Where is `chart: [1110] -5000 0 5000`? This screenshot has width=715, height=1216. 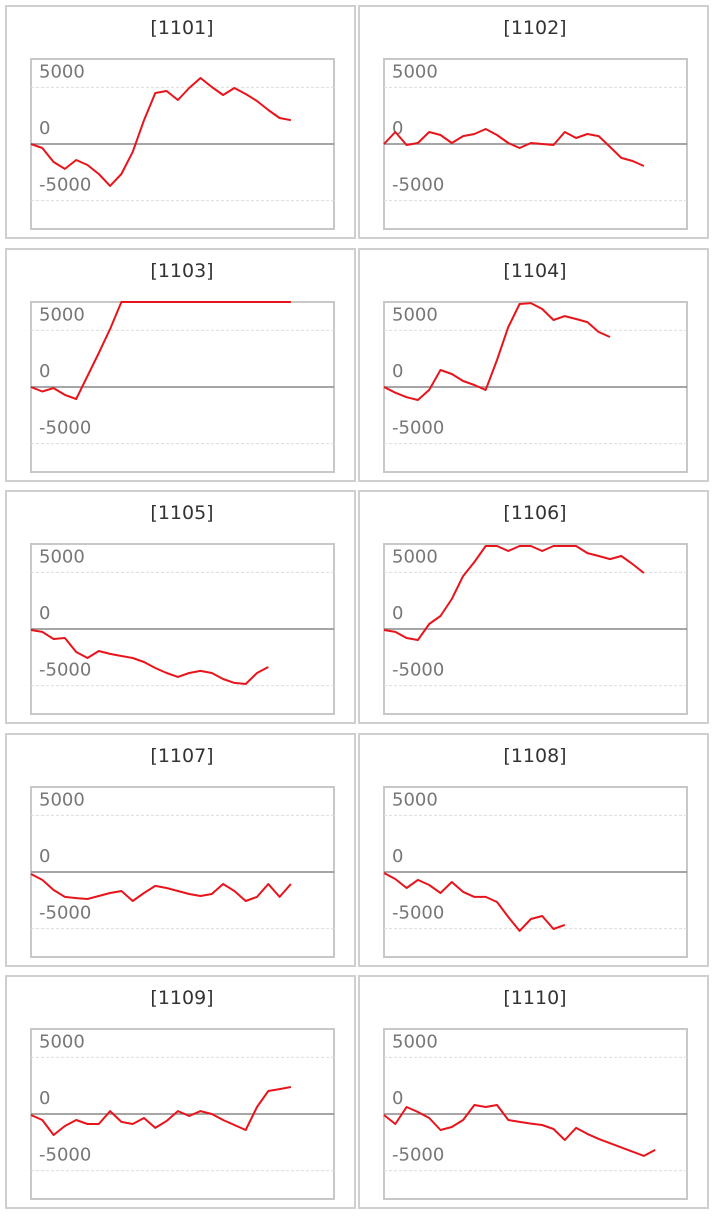
chart: [1110] -5000 0 5000 is located at coordinates (535, 1093).